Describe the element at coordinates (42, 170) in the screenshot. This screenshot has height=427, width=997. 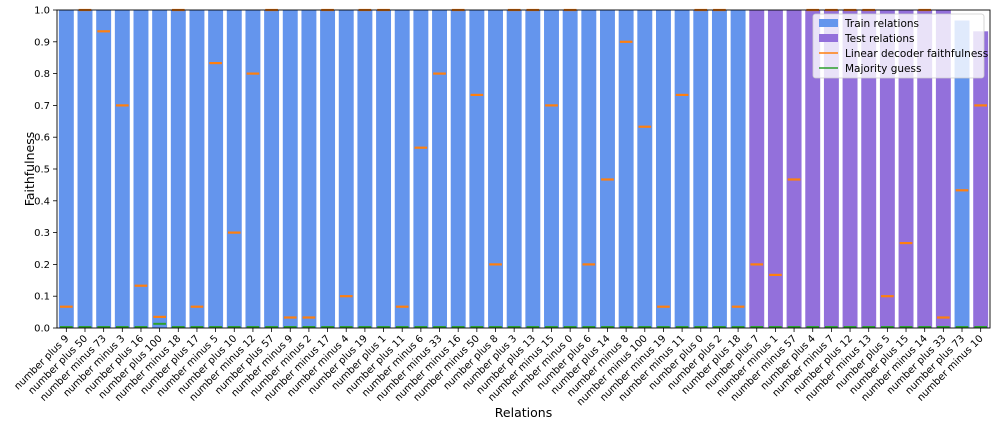
I see `y-tick-label: 0.5` at that location.